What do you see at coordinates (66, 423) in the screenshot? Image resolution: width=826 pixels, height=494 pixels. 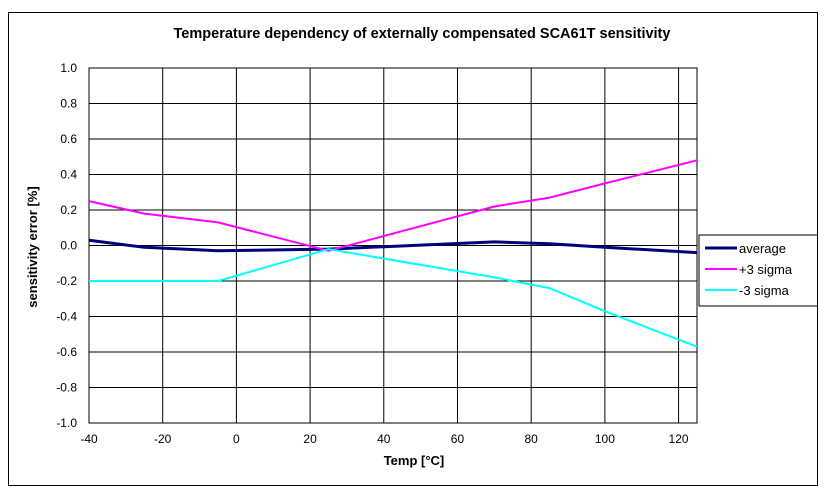 I see `y-tick-label: -1.0` at bounding box center [66, 423].